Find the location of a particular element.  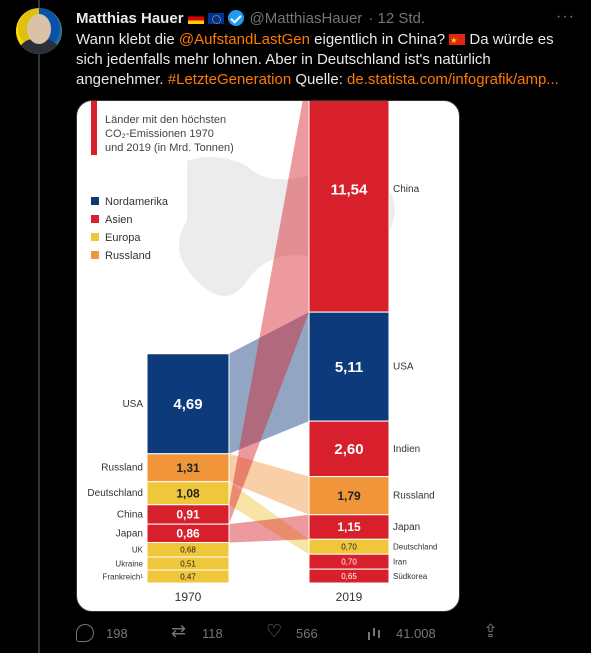

hashtag-link: #LetzteGeneration is located at coordinates (229, 79).